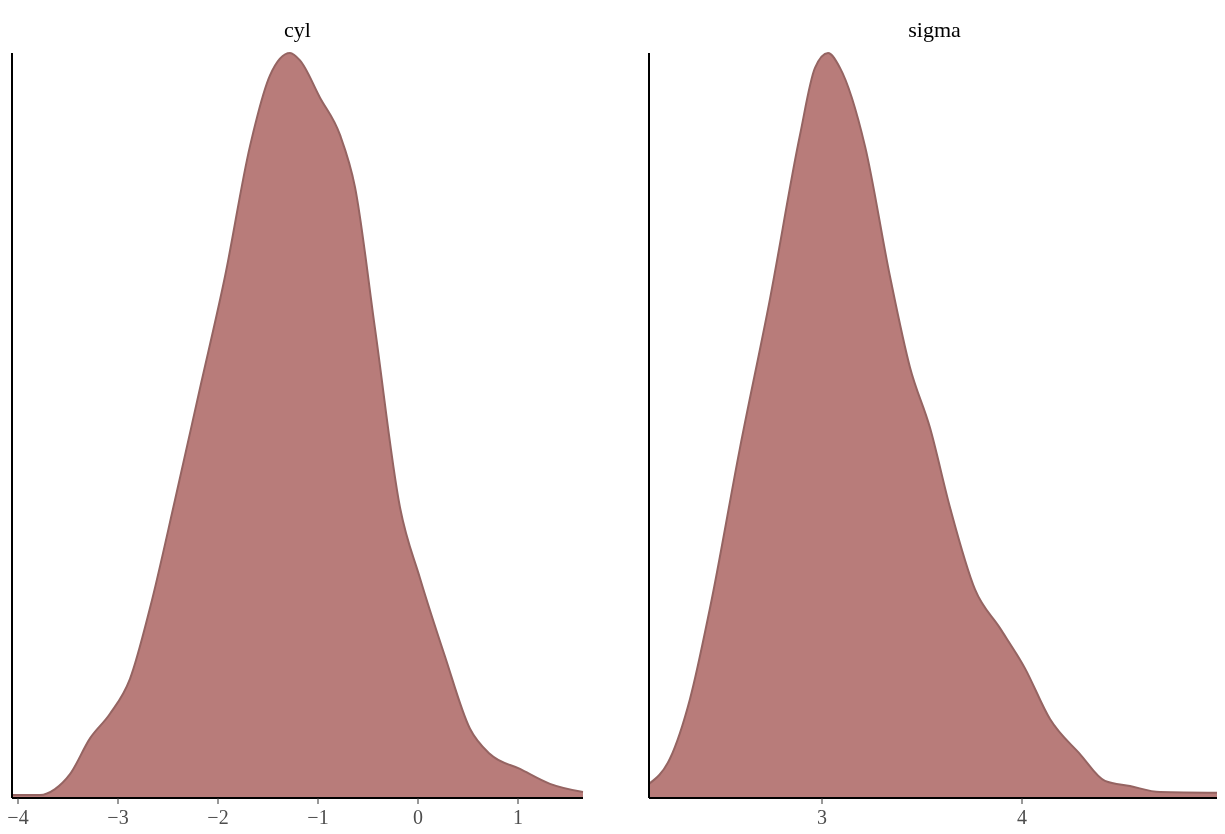  What do you see at coordinates (822, 817) in the screenshot?
I see `x-tick-label: 3` at bounding box center [822, 817].